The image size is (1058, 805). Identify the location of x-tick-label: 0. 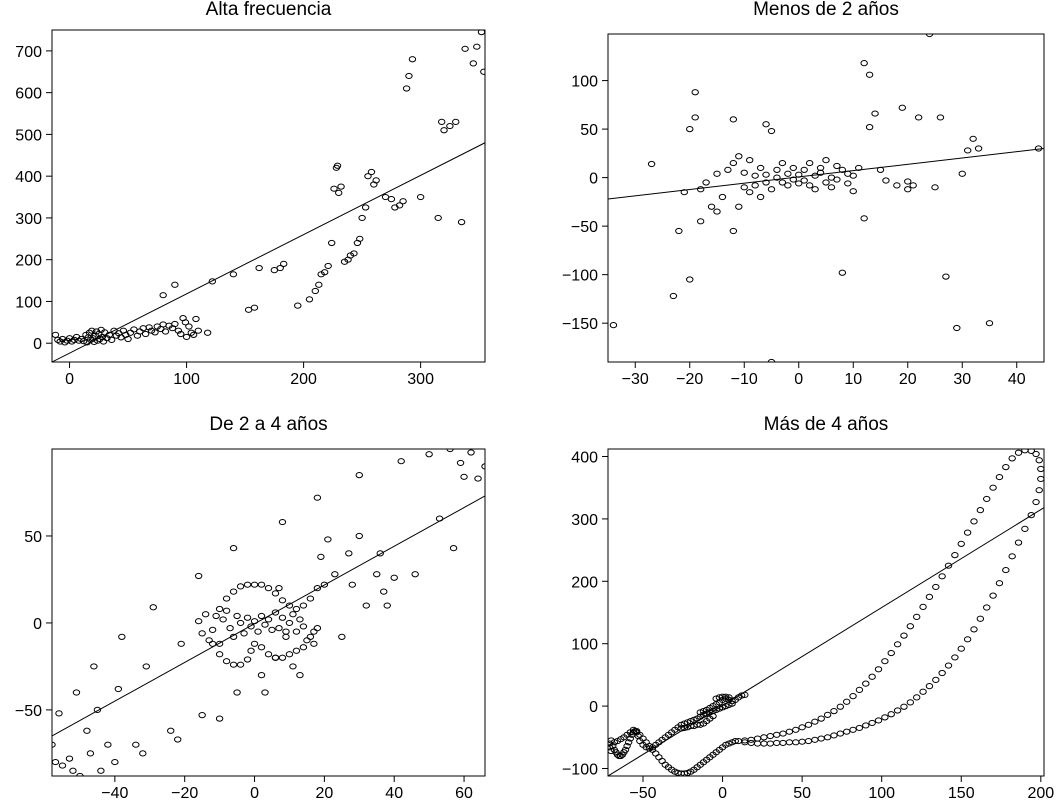
(798, 379).